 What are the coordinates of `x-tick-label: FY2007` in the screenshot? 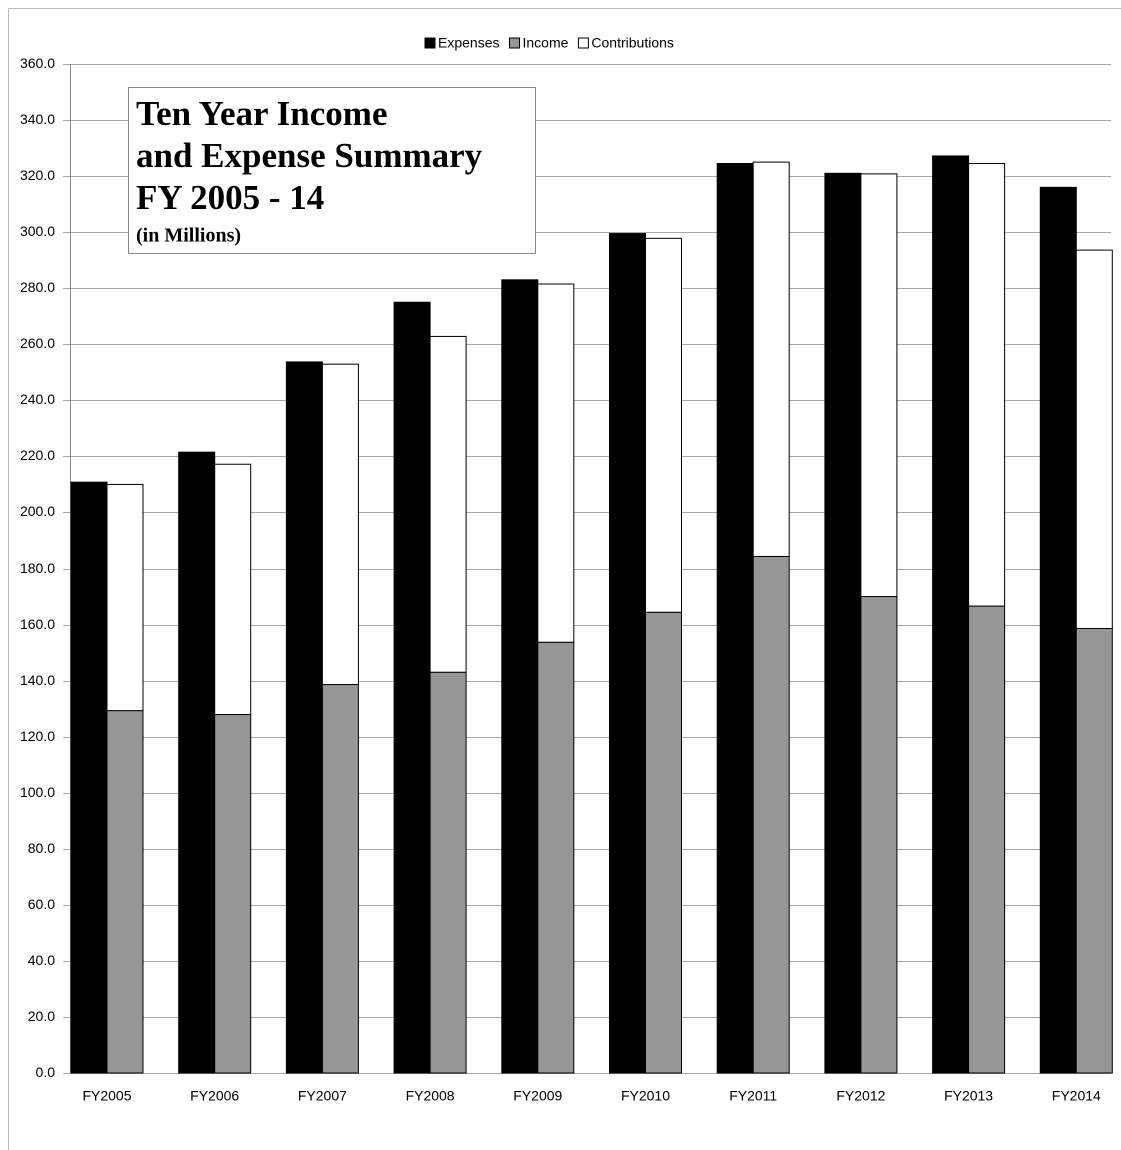 It's located at (322, 1096).